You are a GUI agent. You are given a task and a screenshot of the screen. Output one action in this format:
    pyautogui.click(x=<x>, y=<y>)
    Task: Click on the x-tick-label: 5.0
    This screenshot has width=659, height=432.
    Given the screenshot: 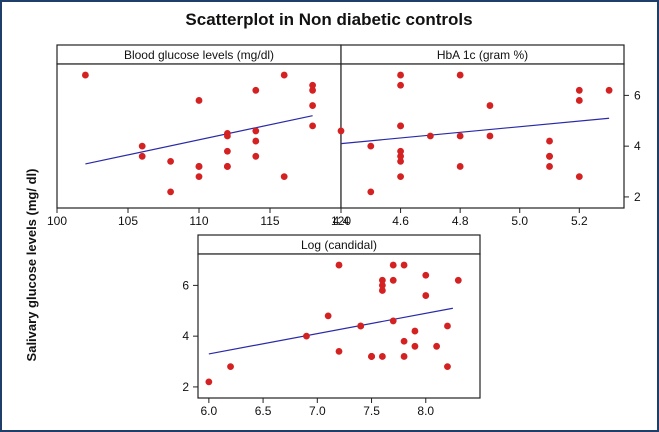 What is the action you would take?
    pyautogui.click(x=519, y=221)
    